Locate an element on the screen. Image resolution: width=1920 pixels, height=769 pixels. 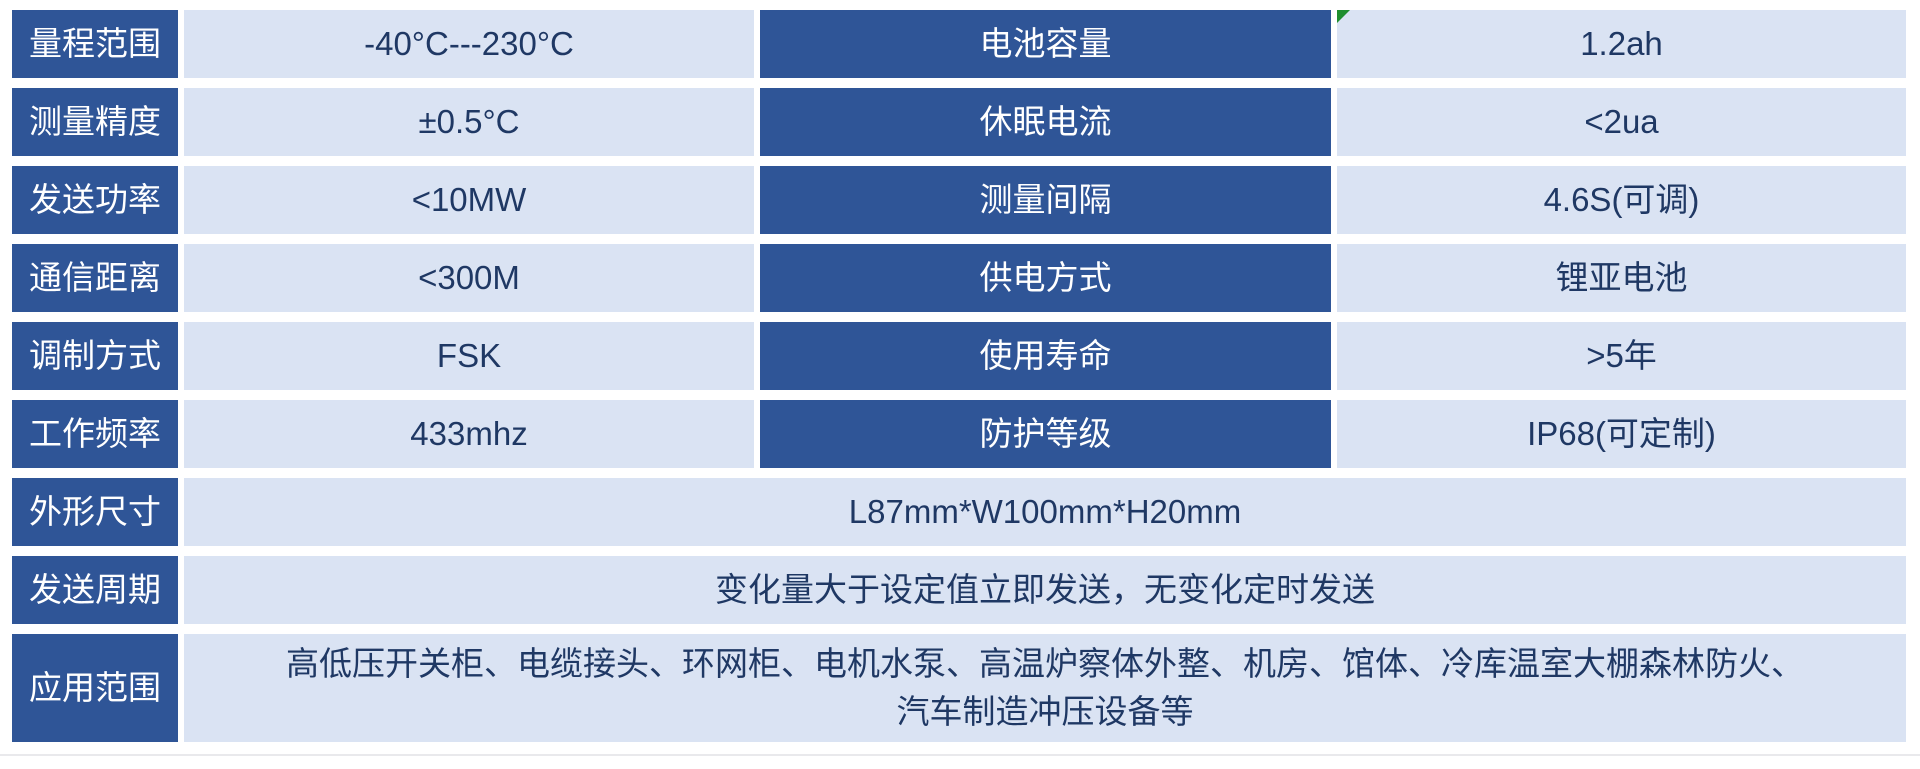
spec-label-dimensions: 外形尺寸 is located at coordinates (95, 512).